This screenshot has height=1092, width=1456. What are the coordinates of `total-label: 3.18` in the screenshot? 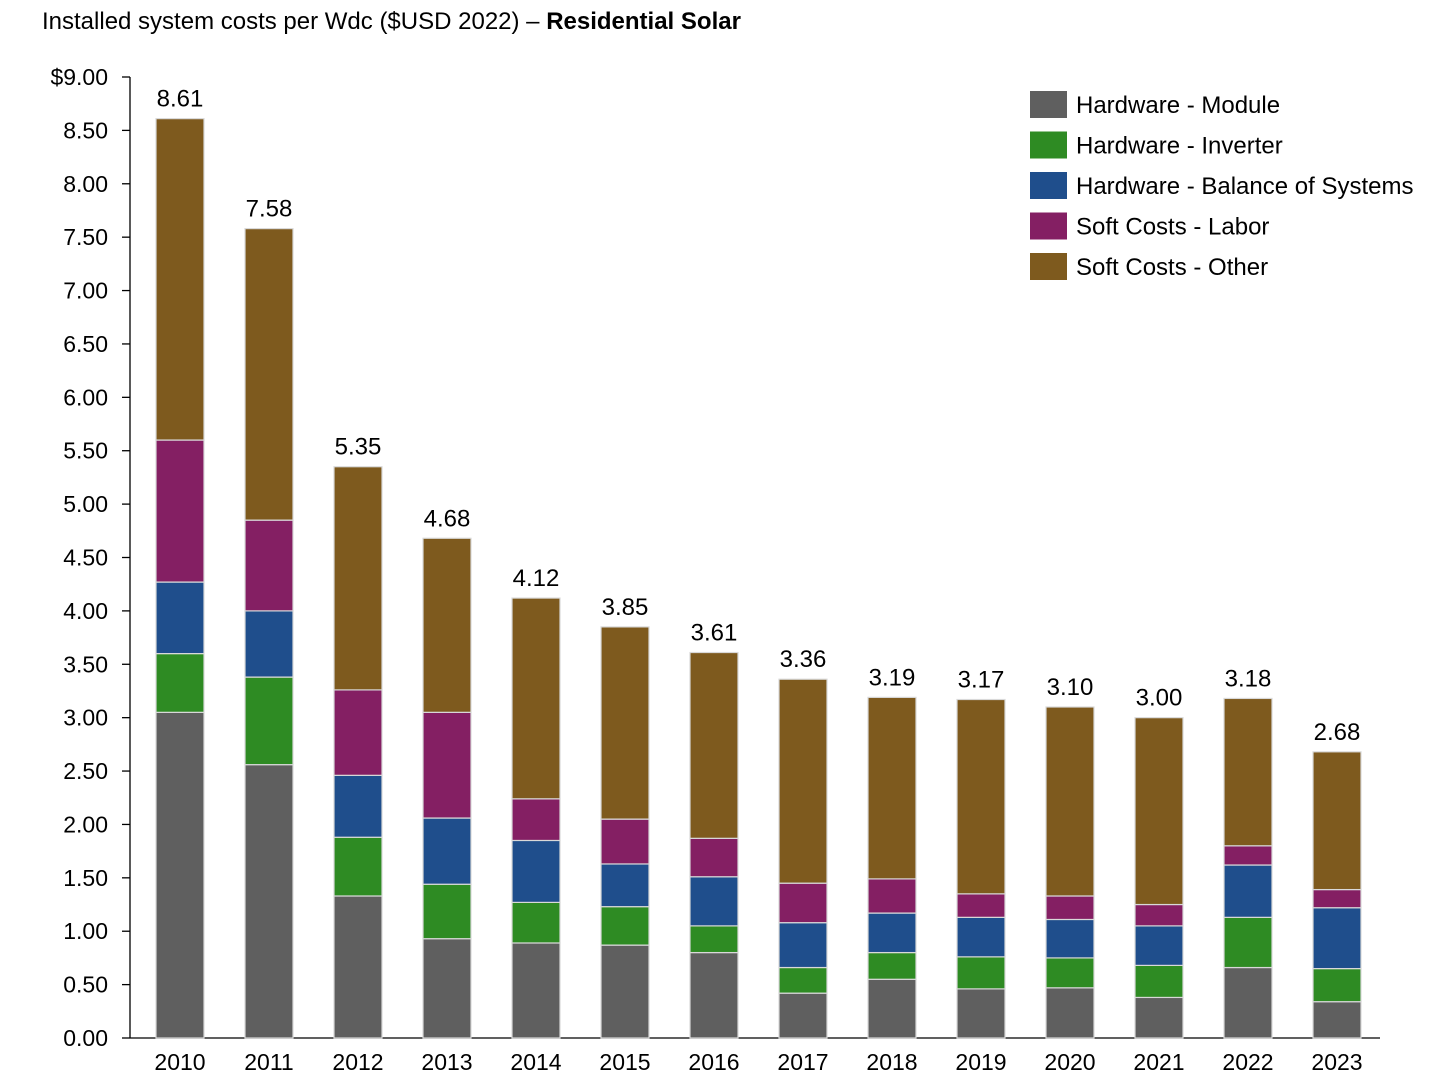 It's located at (1248, 678).